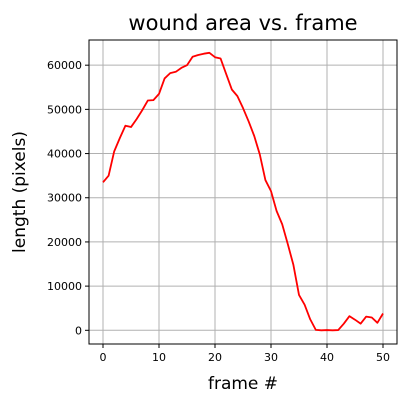  Describe the element at coordinates (64, 286) in the screenshot. I see `y-tick-label: 10000` at that location.